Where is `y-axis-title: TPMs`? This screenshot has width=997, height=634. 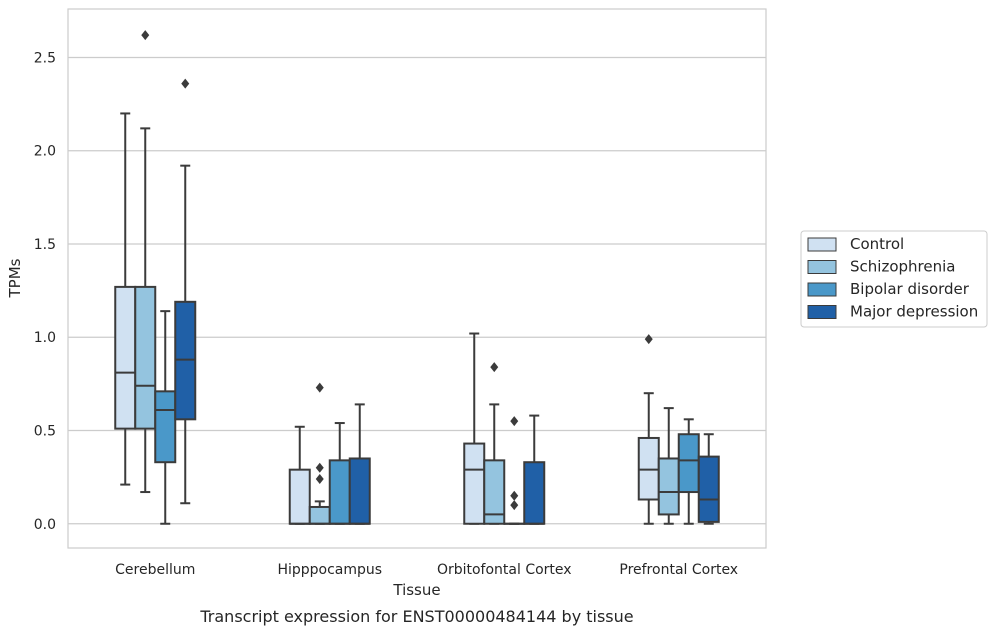
y-axis-title: TPMs is located at coordinates (15, 278).